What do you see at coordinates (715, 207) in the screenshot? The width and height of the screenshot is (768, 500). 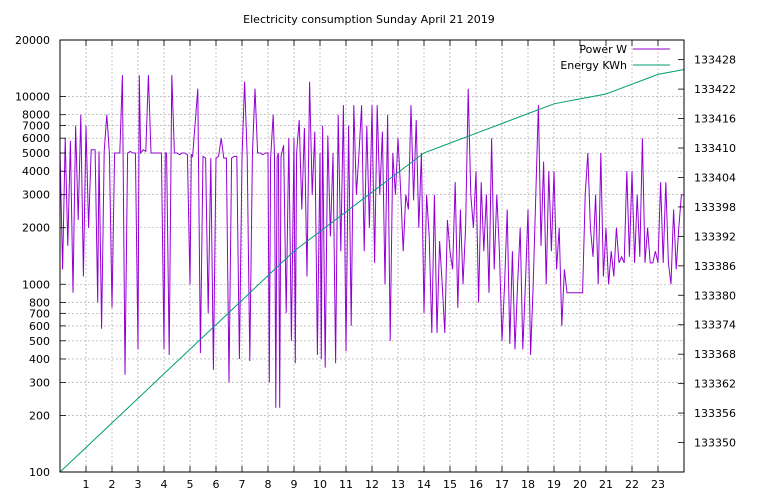 I see `y-right-tick-label: 133398` at bounding box center [715, 207].